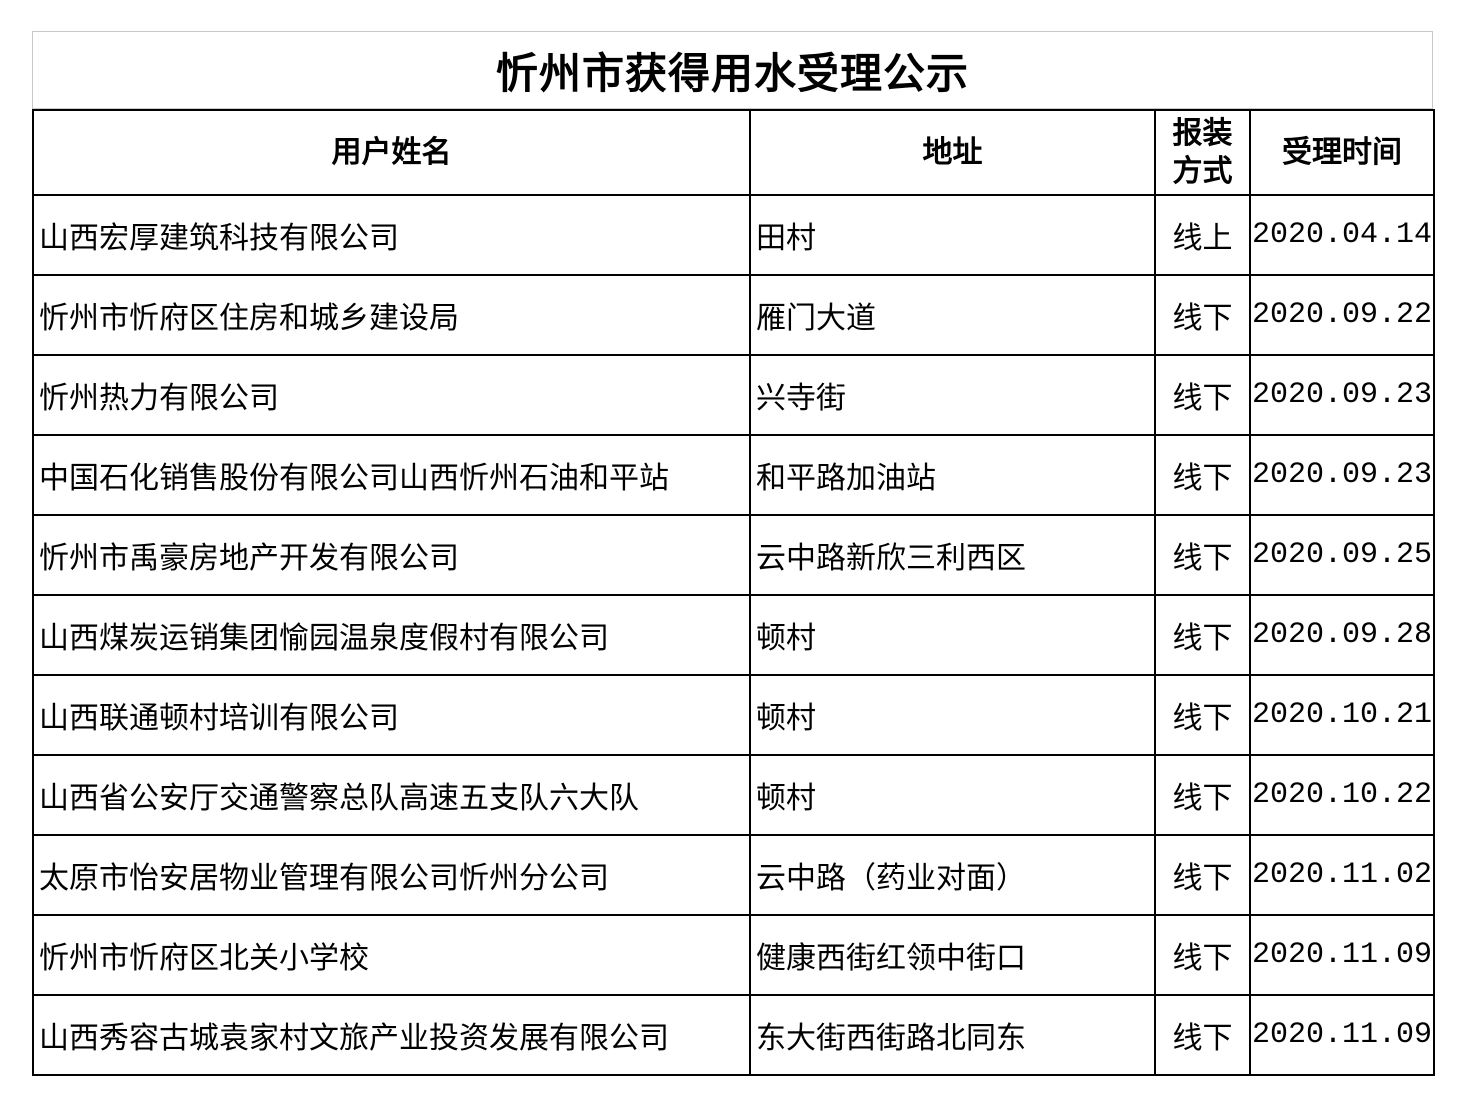 Image resolution: width=1466 pixels, height=1106 pixels. I want to click on table-row: 忻州市禹豪房地产开发有限公司 云中路新欣三利西区 线下 2020.09.25, so click(733, 555).